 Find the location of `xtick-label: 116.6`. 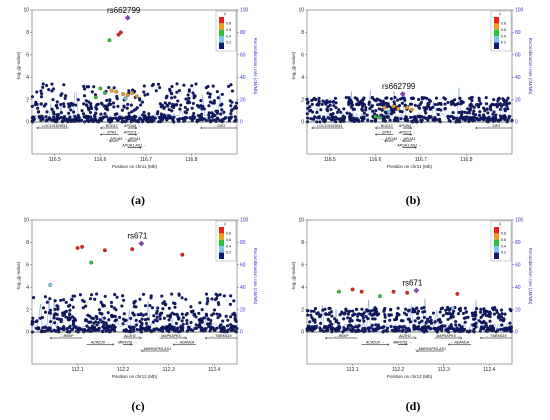

xtick-label: 116.6 is located at coordinates (375, 160).